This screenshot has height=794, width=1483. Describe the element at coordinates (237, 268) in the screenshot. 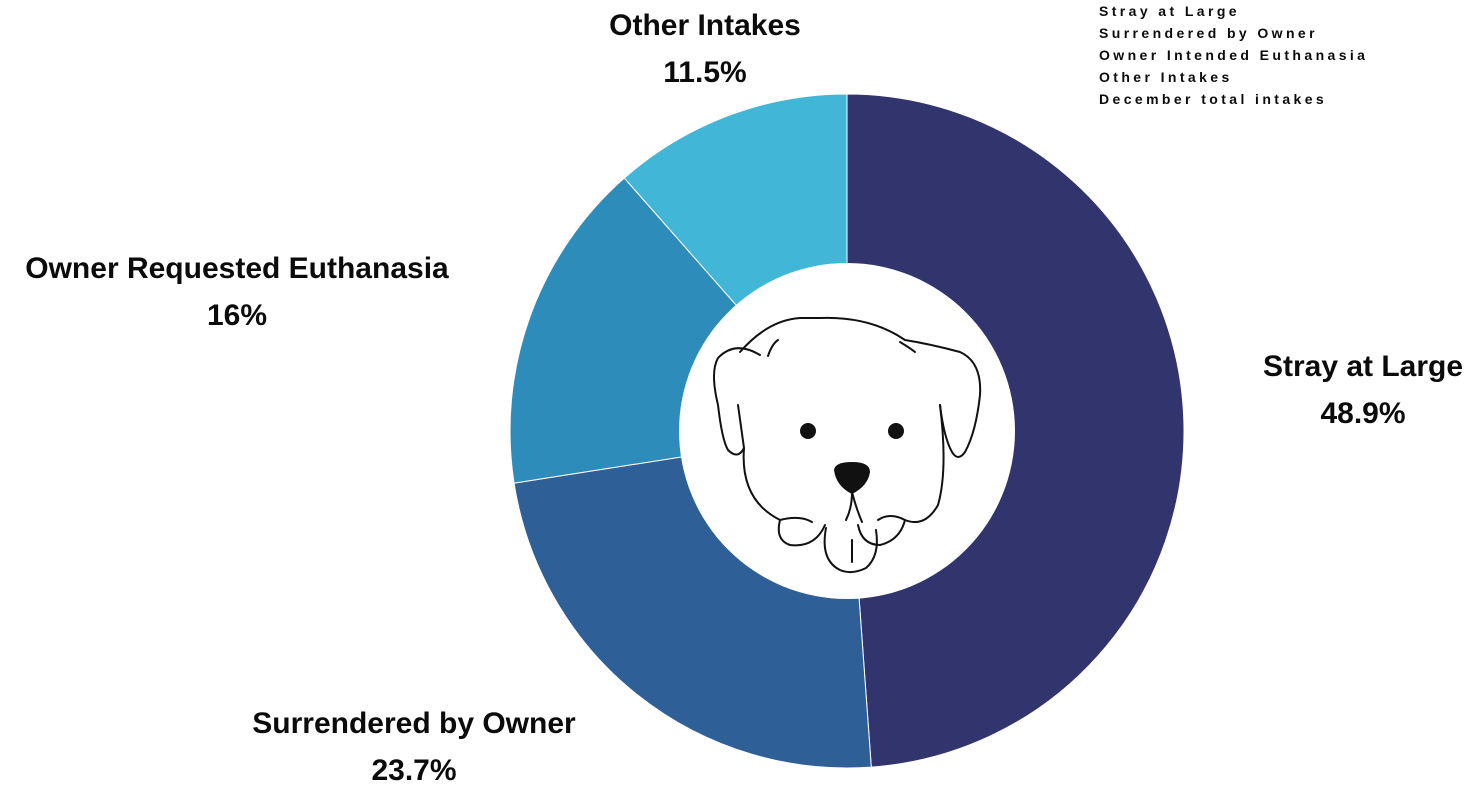

I see `slice-label-euthanasia-name: Owner Requested Euthanasia` at that location.